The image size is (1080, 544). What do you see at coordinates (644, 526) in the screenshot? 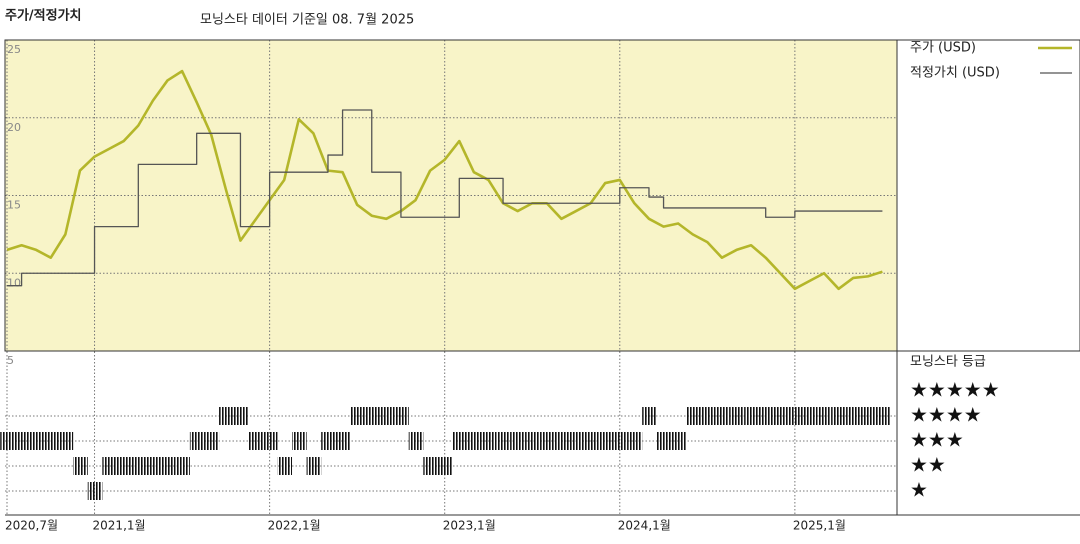
I see `x-tick-label: 2024,1월` at bounding box center [644, 526].